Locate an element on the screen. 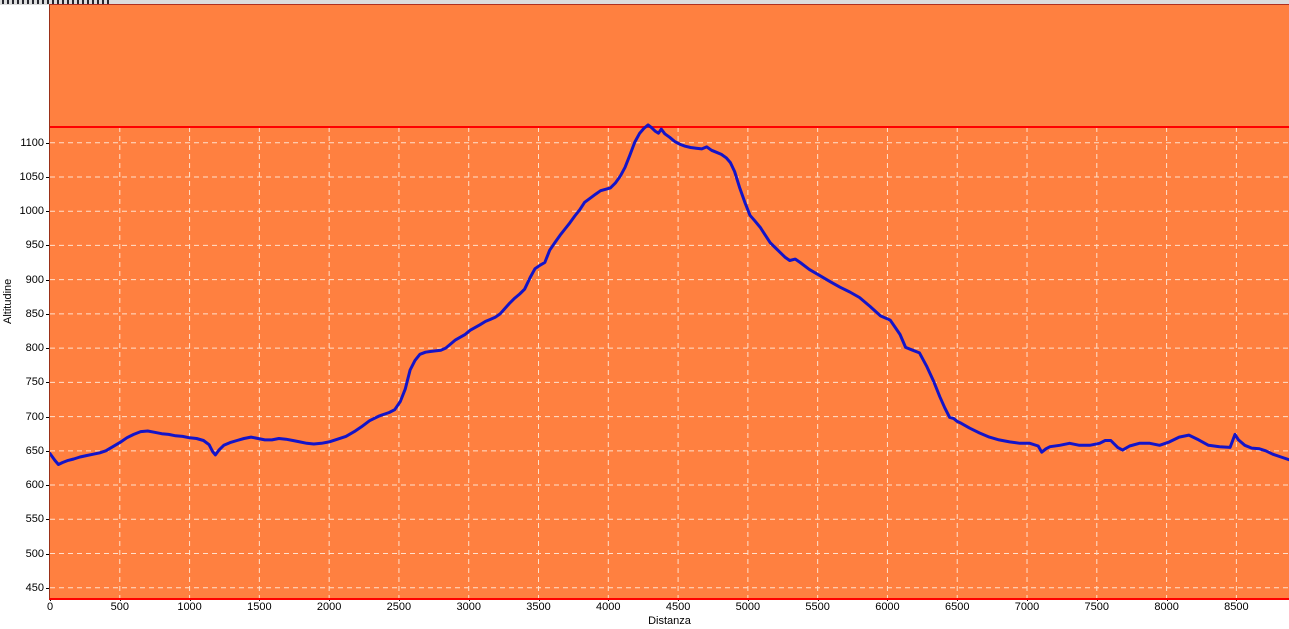  x-tick-label: 5000 is located at coordinates (748, 607).